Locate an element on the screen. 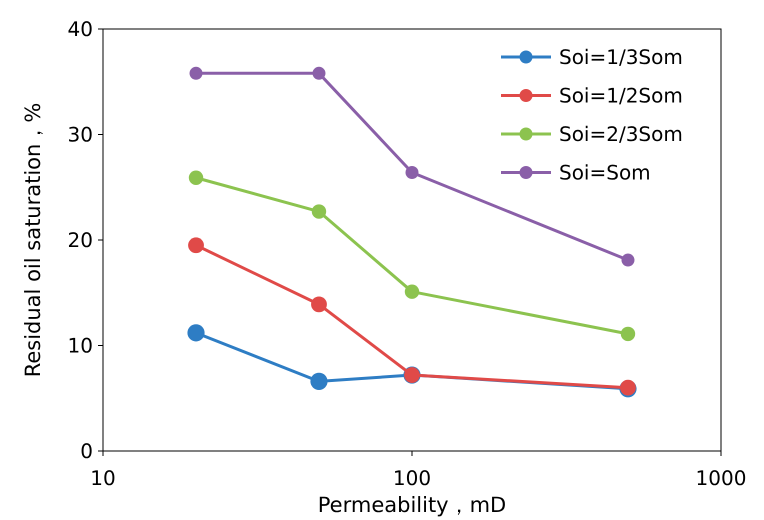 The width and height of the screenshot is (764, 520). legend-label: Soi=1/2Som is located at coordinates (621, 96).